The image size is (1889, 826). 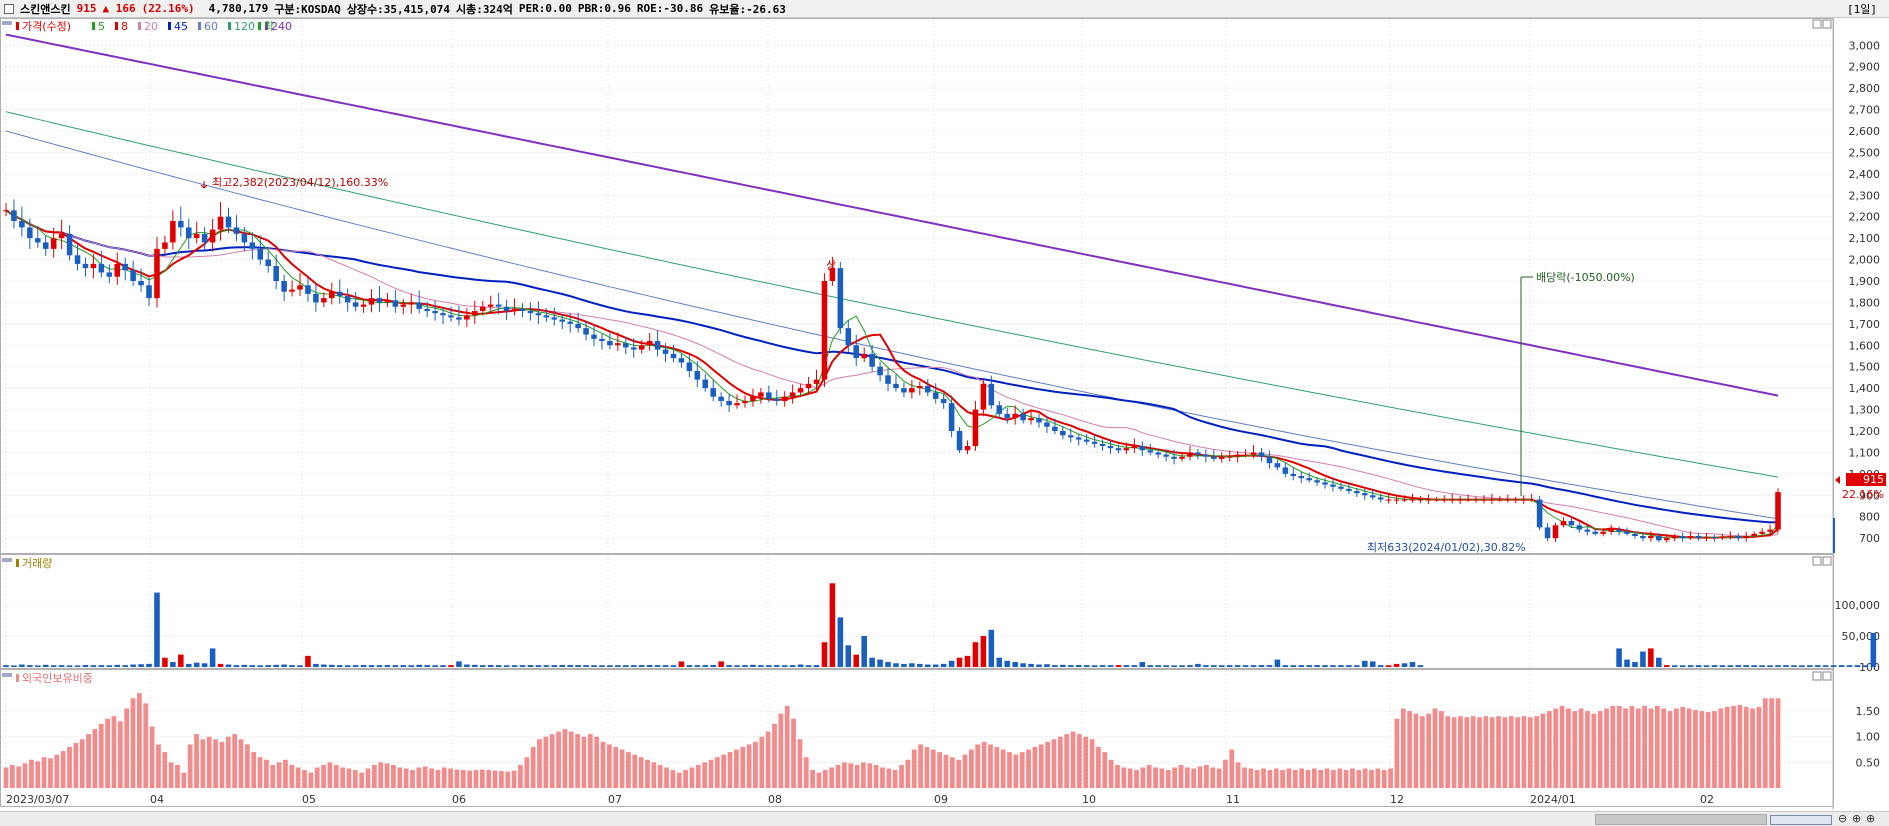 I want to click on price-change: ▲ 166, so click(x=119, y=8).